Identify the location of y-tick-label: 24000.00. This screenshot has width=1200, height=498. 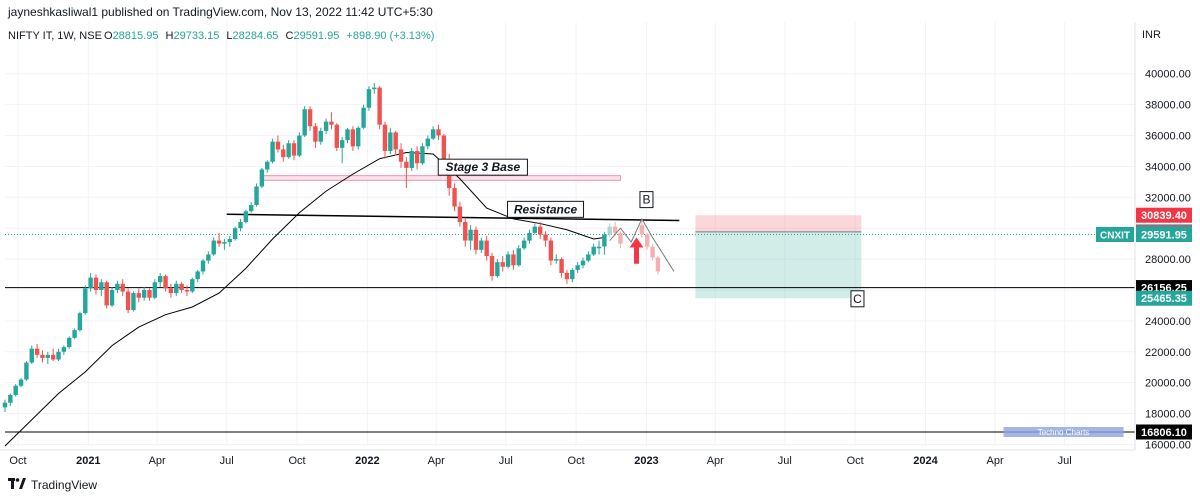
(1168, 322).